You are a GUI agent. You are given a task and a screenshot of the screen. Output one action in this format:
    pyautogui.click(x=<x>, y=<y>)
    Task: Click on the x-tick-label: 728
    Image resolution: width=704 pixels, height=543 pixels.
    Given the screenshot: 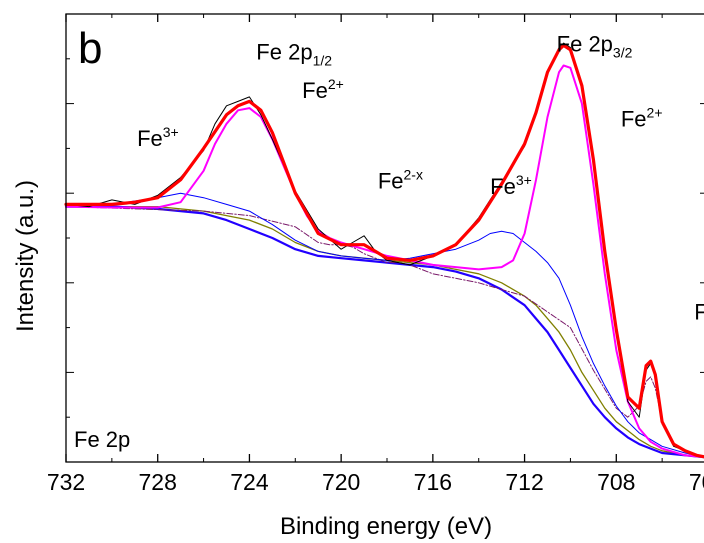 What is the action you would take?
    pyautogui.click(x=158, y=482)
    